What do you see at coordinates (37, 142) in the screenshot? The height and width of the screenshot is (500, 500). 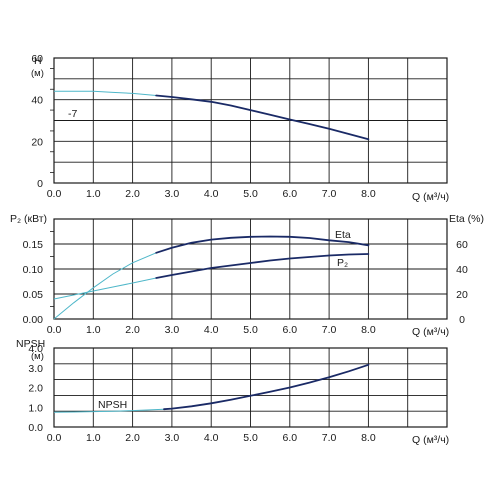 I see `head-y-tick-label: 20` at bounding box center [37, 142].